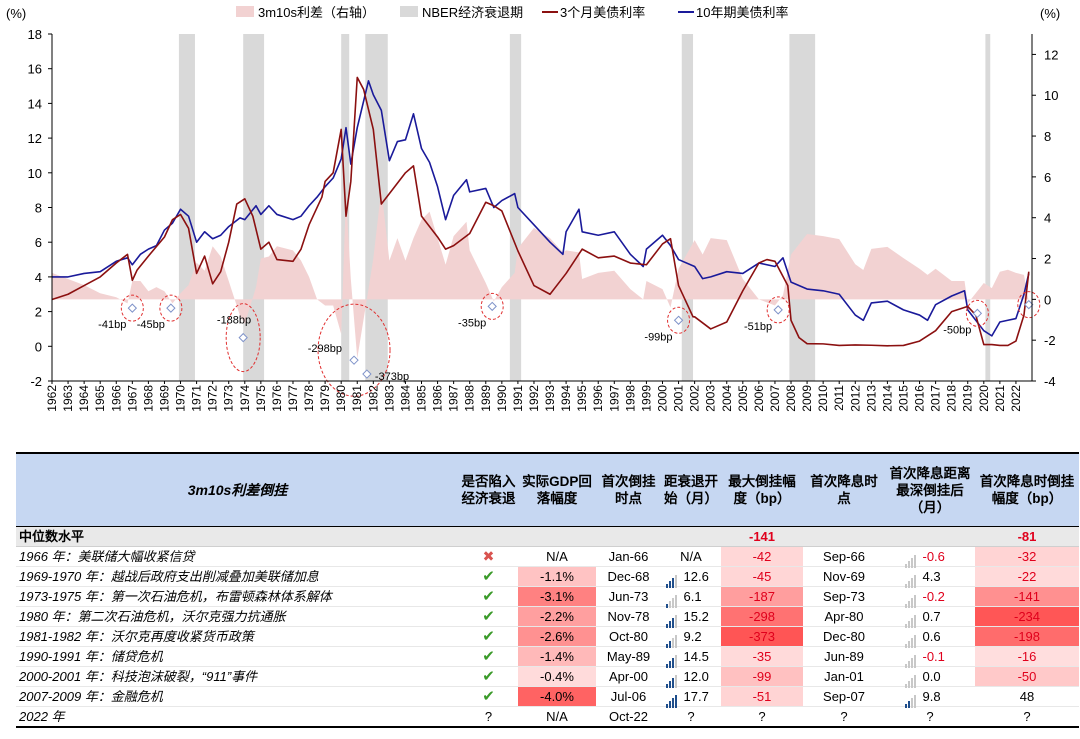  What do you see at coordinates (1027, 576) in the screenshot?
I see `cut-inversion-cell: -22` at bounding box center [1027, 576].